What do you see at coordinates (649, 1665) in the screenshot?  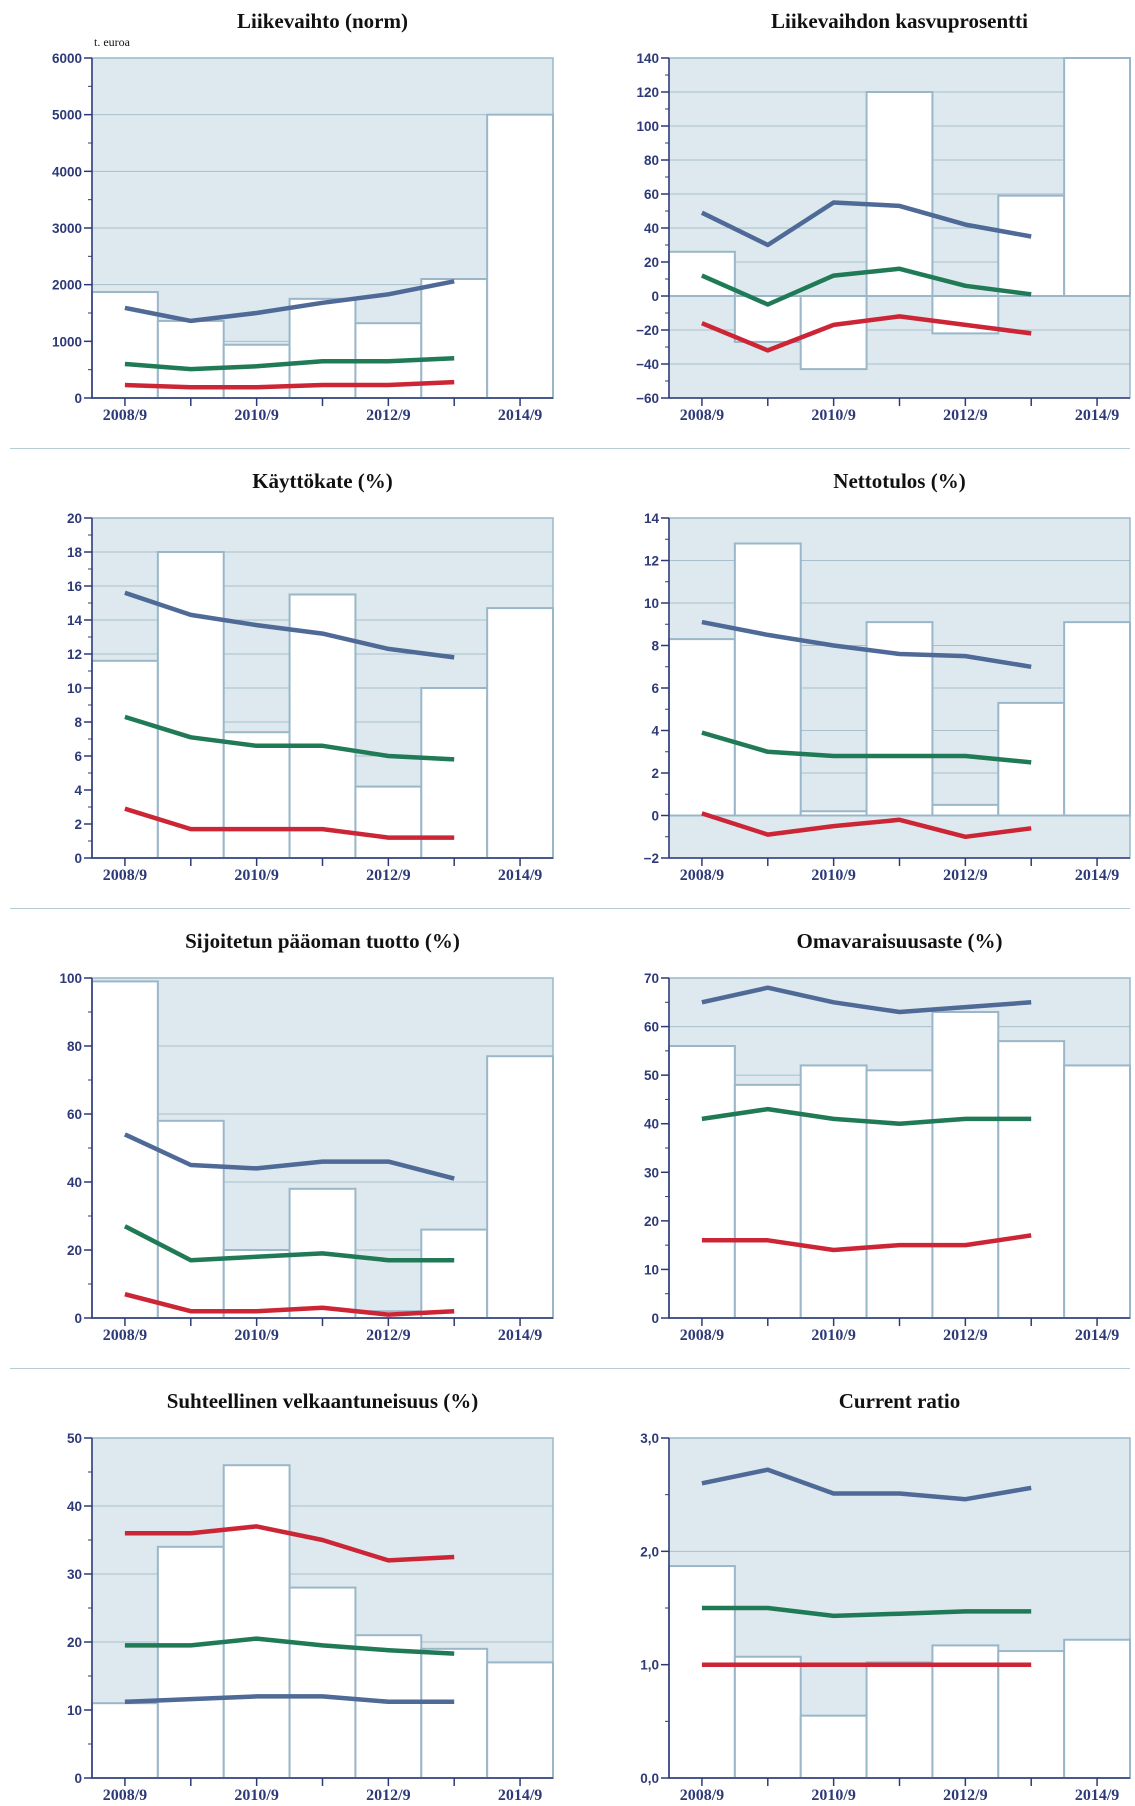 I see `y-tick-label: 1,0` at bounding box center [649, 1665].